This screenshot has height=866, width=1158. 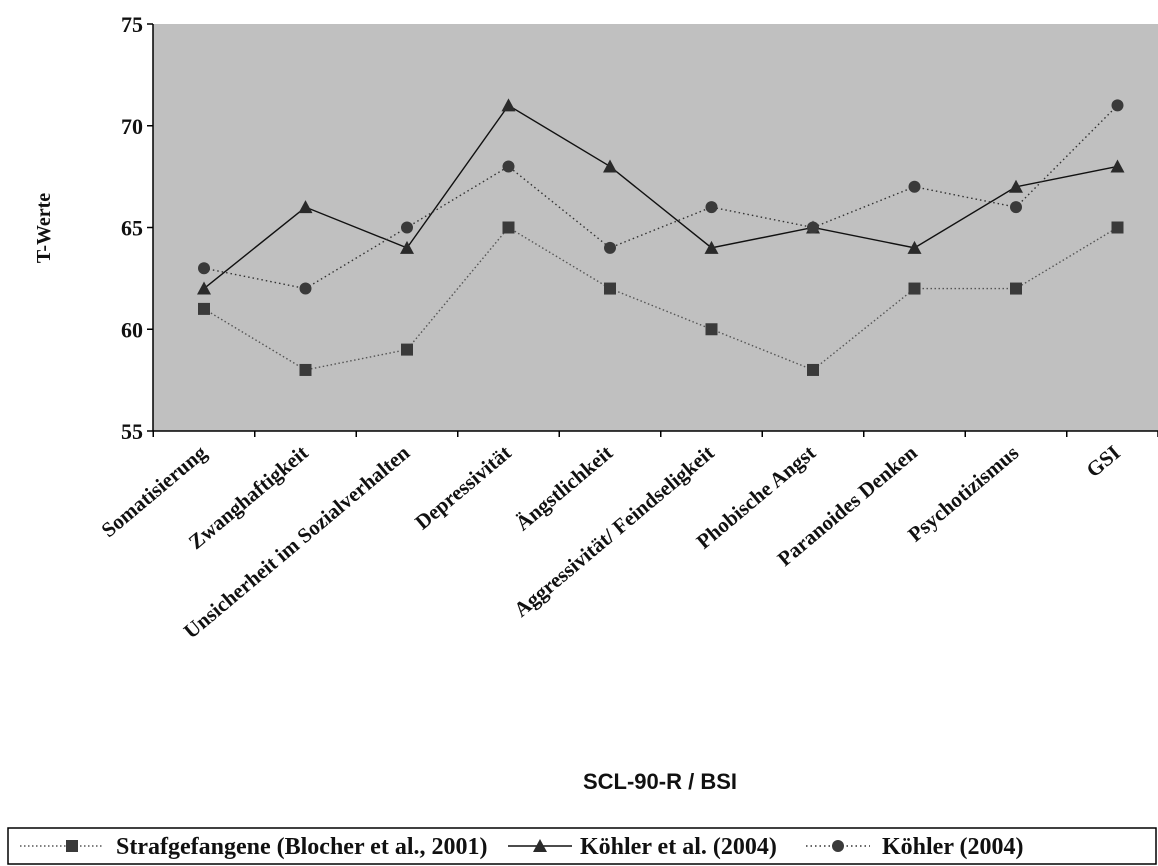 I want to click on x-axis-label: SCL-90-R / BSI, so click(x=660, y=781).